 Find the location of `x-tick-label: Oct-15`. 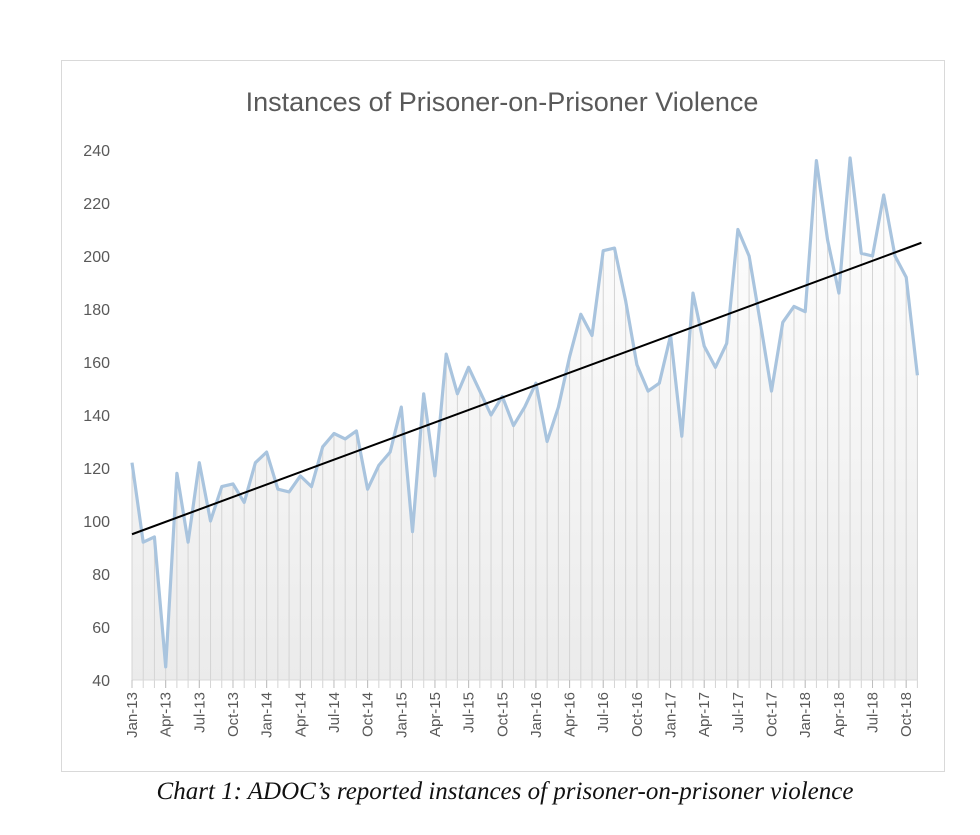

x-tick-label: Oct-15 is located at coordinates (502, 714).